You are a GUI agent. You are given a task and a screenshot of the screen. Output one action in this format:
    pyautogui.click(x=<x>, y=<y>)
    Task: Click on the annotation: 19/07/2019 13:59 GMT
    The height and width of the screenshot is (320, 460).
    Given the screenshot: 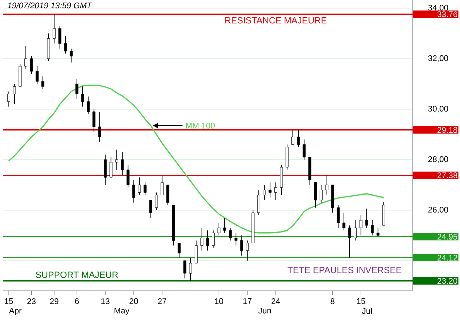 What is the action you would take?
    pyautogui.click(x=50, y=5)
    